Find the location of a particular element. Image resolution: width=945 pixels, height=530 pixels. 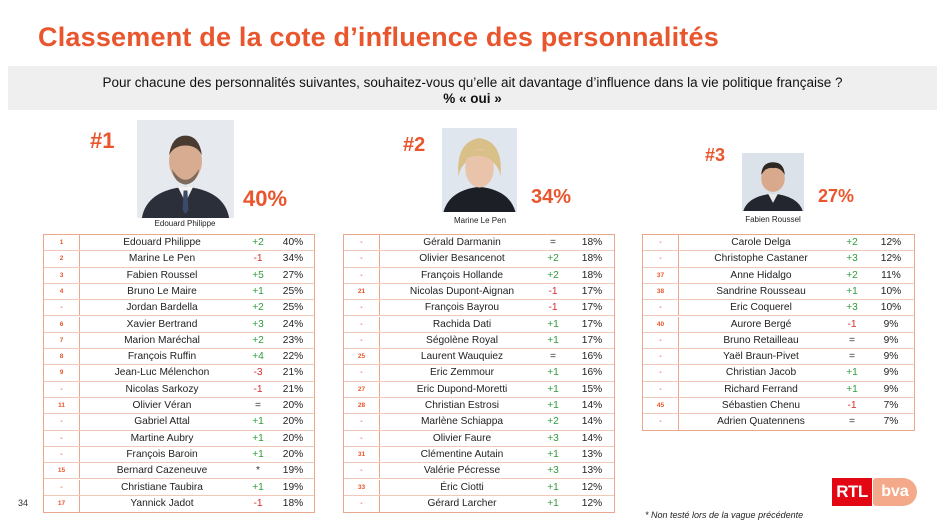

percent-cell: 21% is located at coordinates (293, 389).